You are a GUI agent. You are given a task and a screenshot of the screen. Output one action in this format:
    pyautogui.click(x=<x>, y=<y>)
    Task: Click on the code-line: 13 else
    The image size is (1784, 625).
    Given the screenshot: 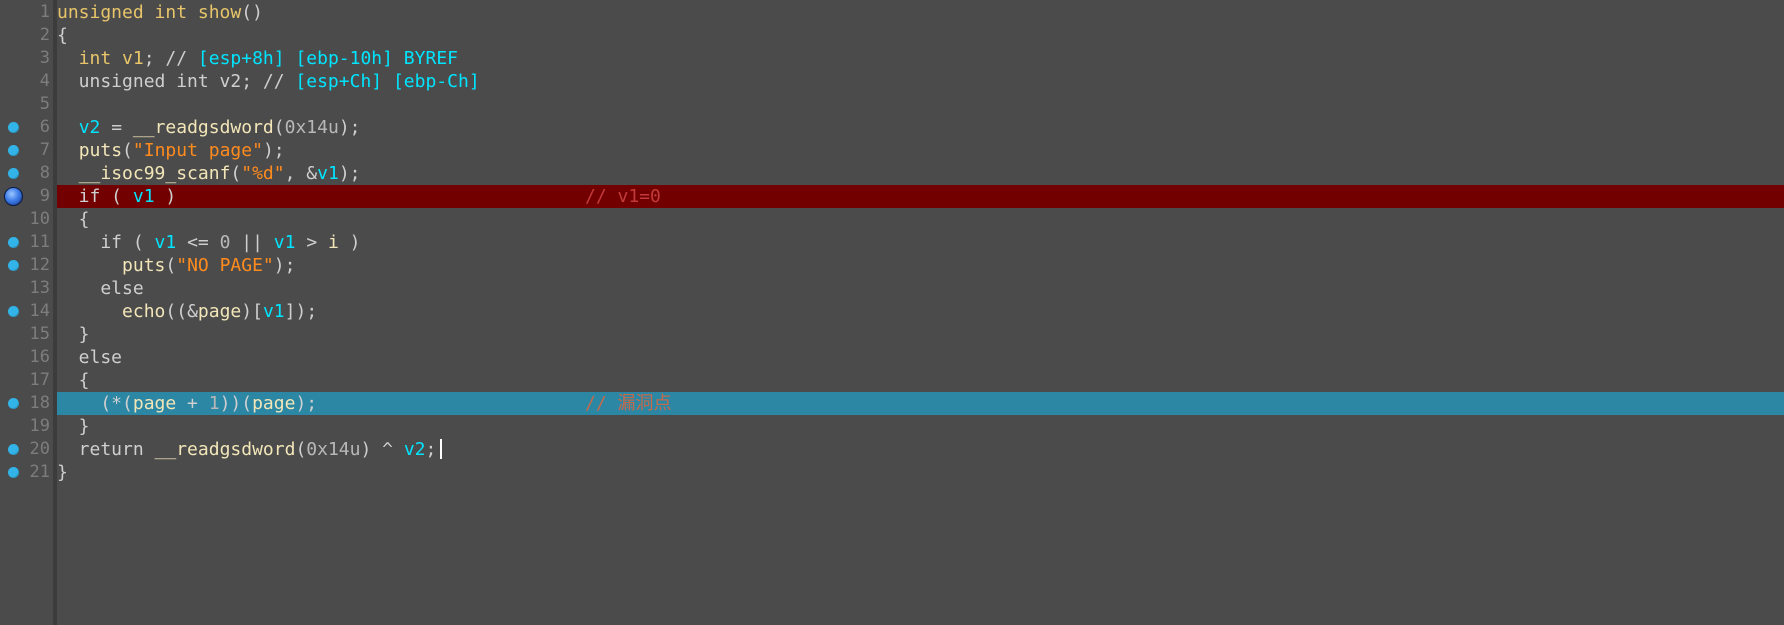 What is the action you would take?
    pyautogui.click(x=892, y=288)
    